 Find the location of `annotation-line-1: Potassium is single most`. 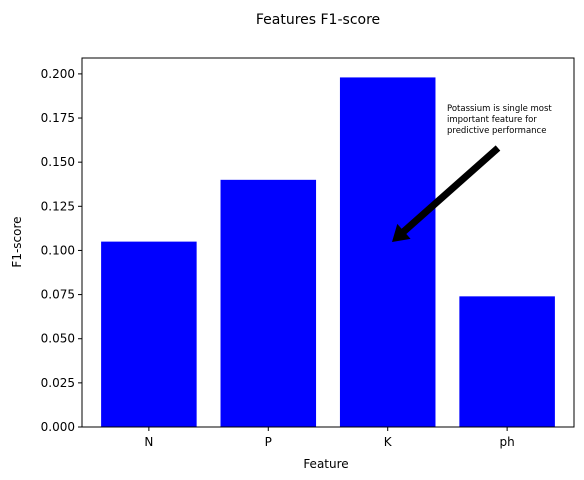

annotation-line-1: Potassium is single most is located at coordinates (499, 109).